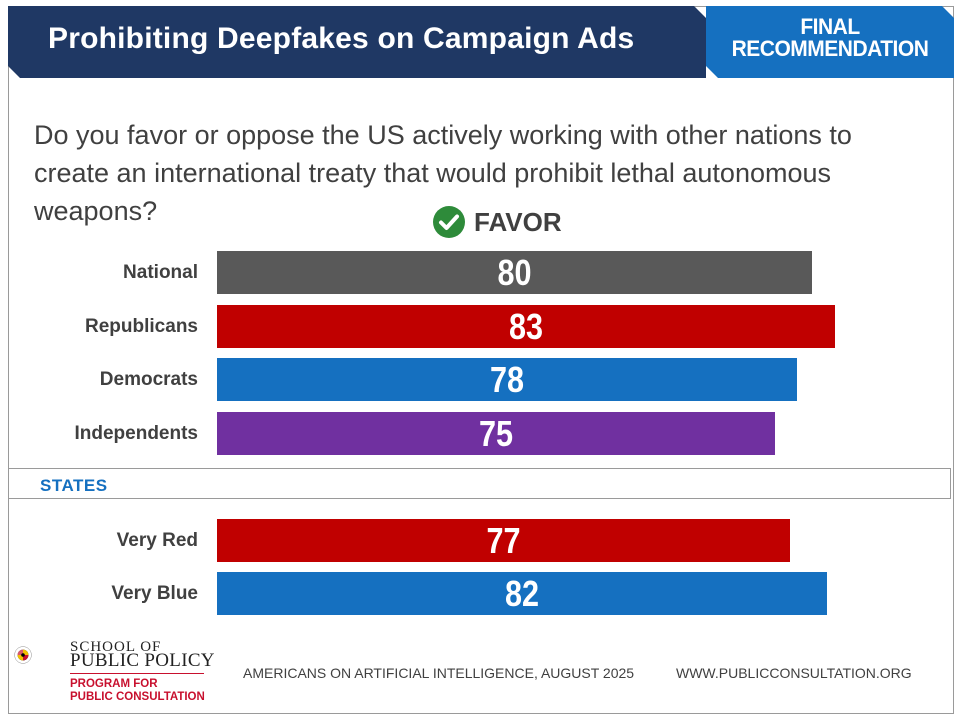  I want to click on bar-label: Independents, so click(136, 433).